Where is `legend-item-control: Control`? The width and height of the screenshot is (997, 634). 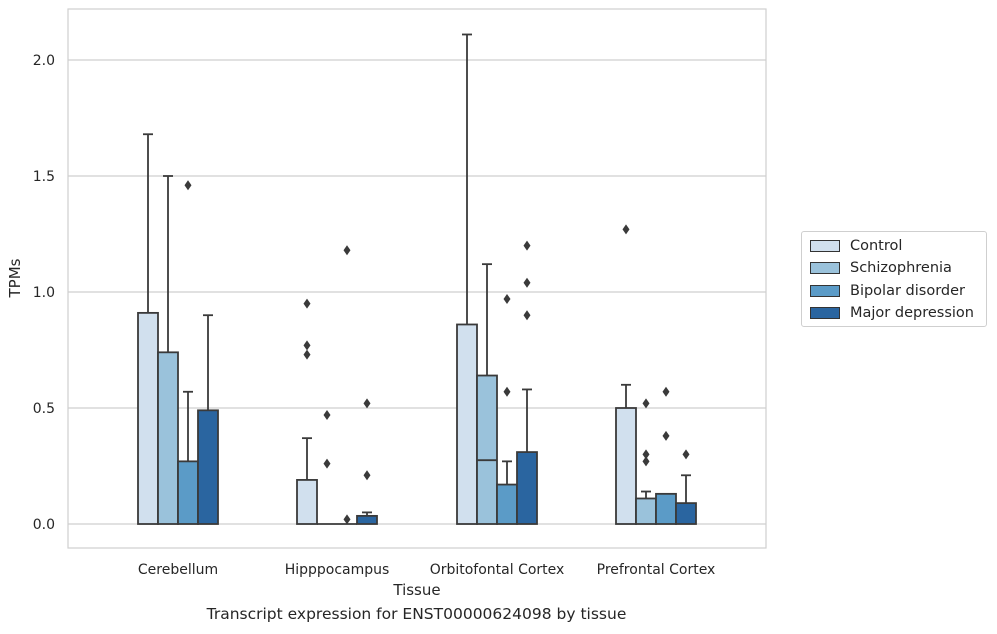 legend-item-control: Control is located at coordinates (856, 246).